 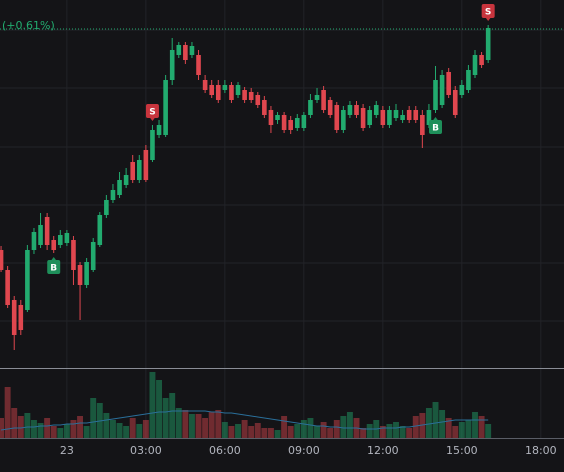 I want to click on last-price-label: (+0.61%), so click(x=28, y=25).